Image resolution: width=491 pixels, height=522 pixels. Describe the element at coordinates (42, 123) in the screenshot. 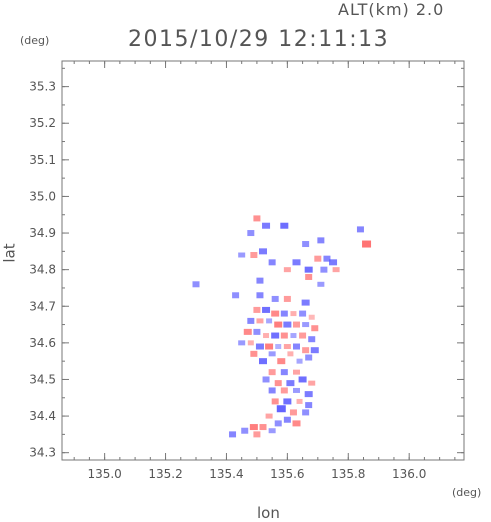

I see `y-tick-label: 35.2` at that location.